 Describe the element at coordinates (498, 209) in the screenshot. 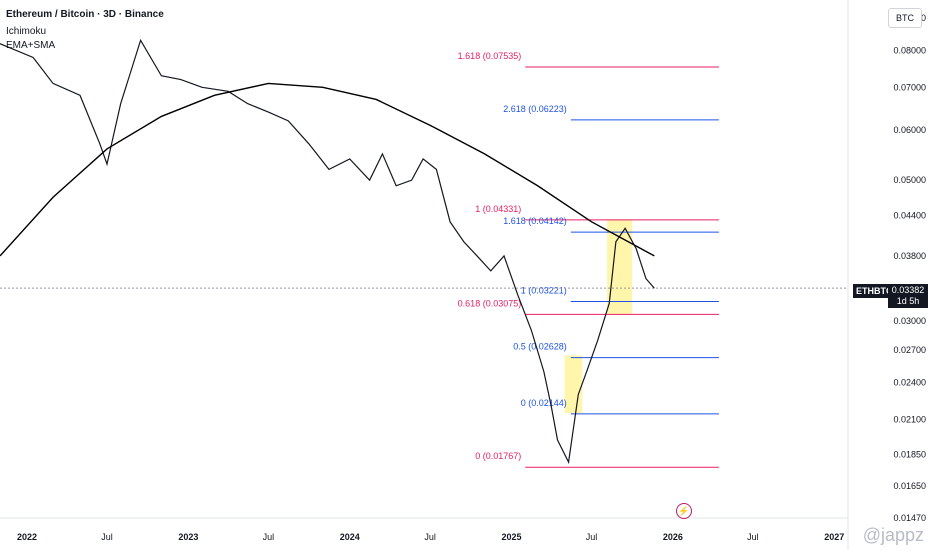

I see `fib-label-2: 1 (0.04331)` at that location.